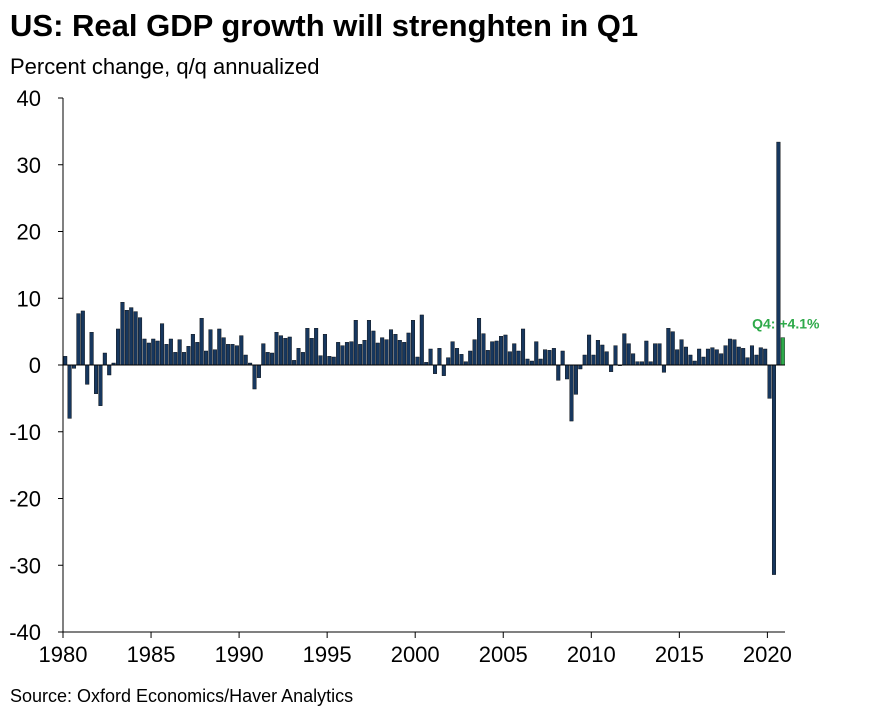 This screenshot has width=885, height=708. What do you see at coordinates (165, 66) in the screenshot?
I see `chart-subtitle: Percent change, q/q annualized` at bounding box center [165, 66].